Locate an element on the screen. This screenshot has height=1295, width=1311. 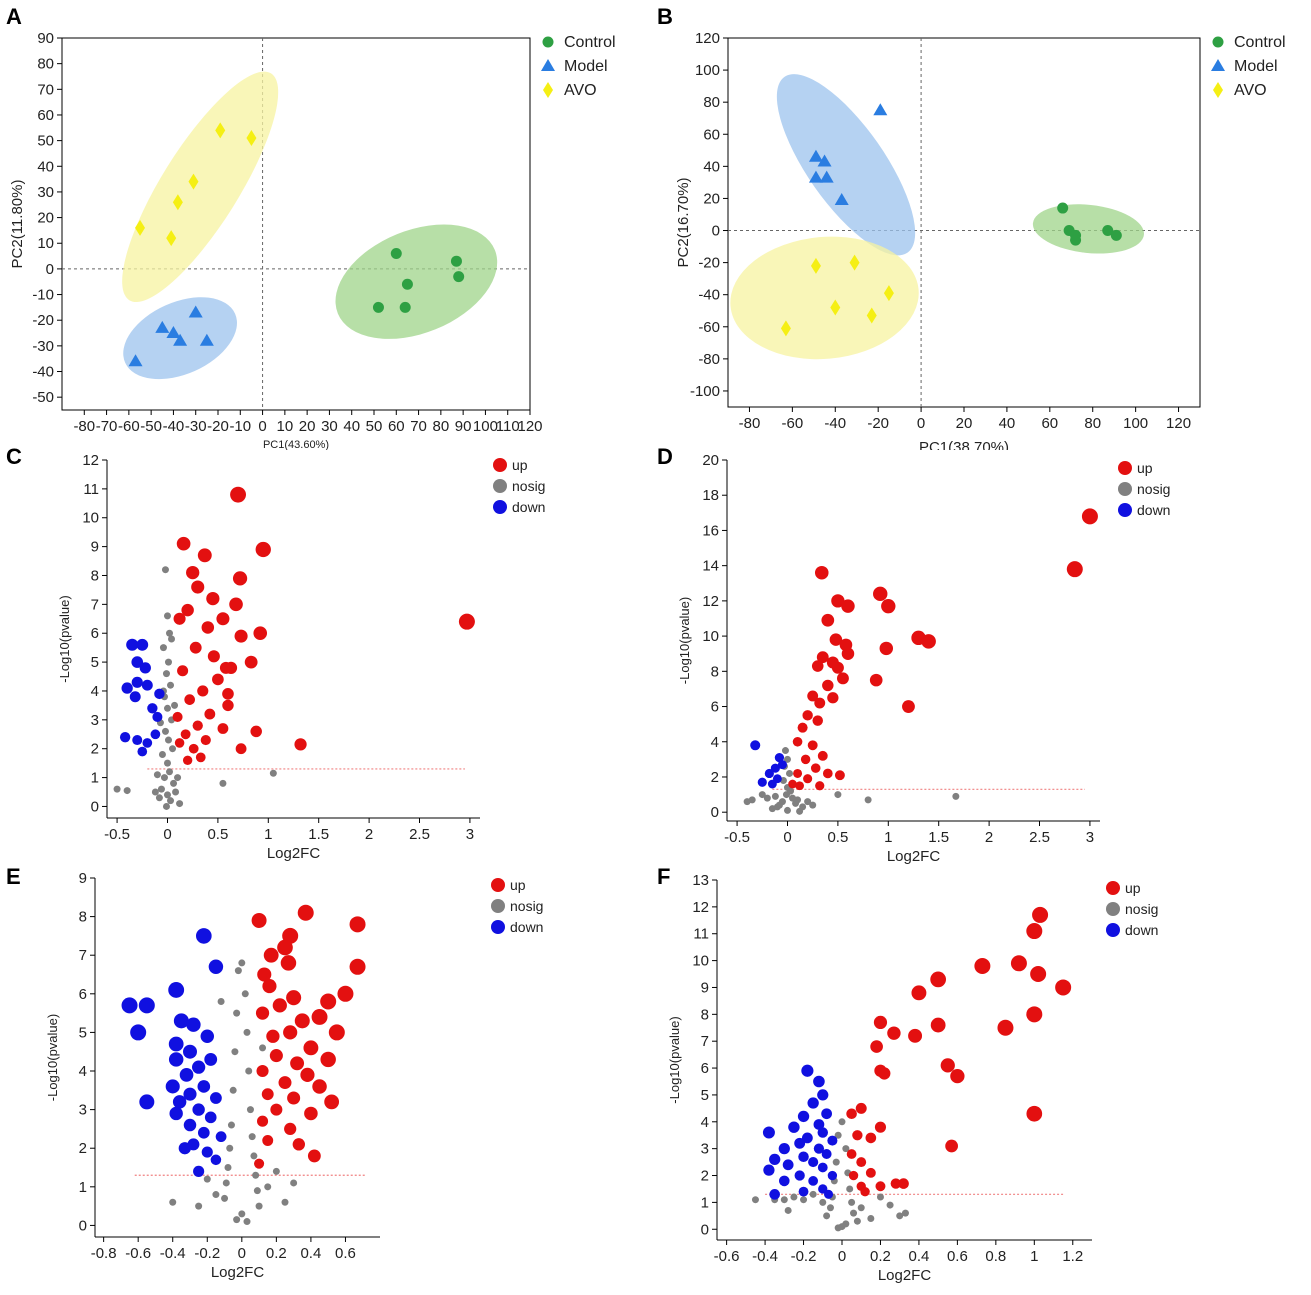
x-tick-label: 60 is located at coordinates (396, 426).